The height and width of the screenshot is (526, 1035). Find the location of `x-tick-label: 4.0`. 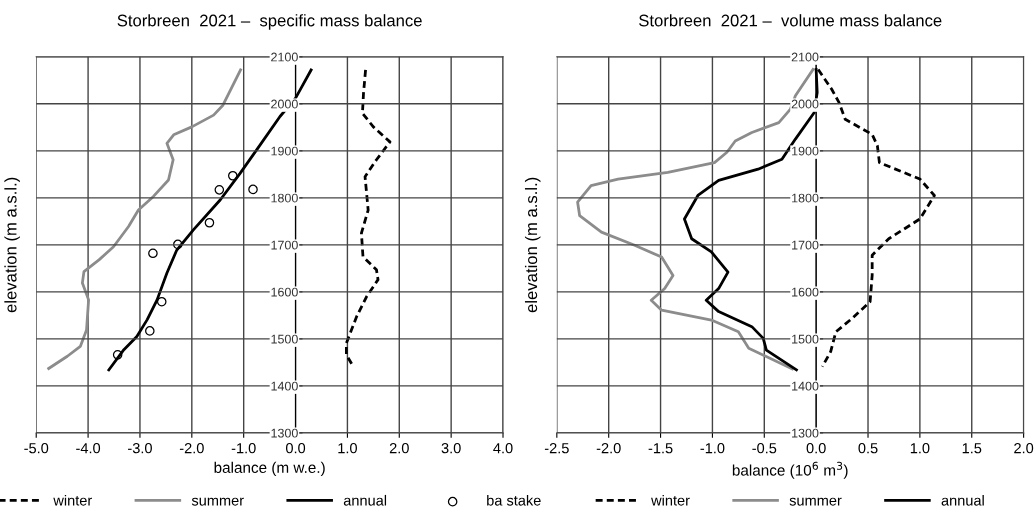

x-tick-label: 4.0 is located at coordinates (503, 448).